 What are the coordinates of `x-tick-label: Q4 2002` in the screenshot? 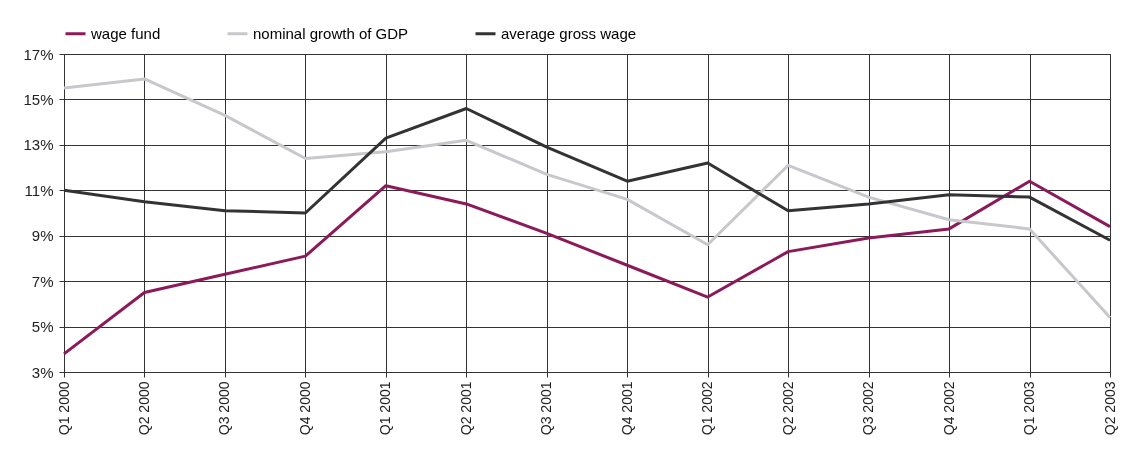 It's located at (948, 408).